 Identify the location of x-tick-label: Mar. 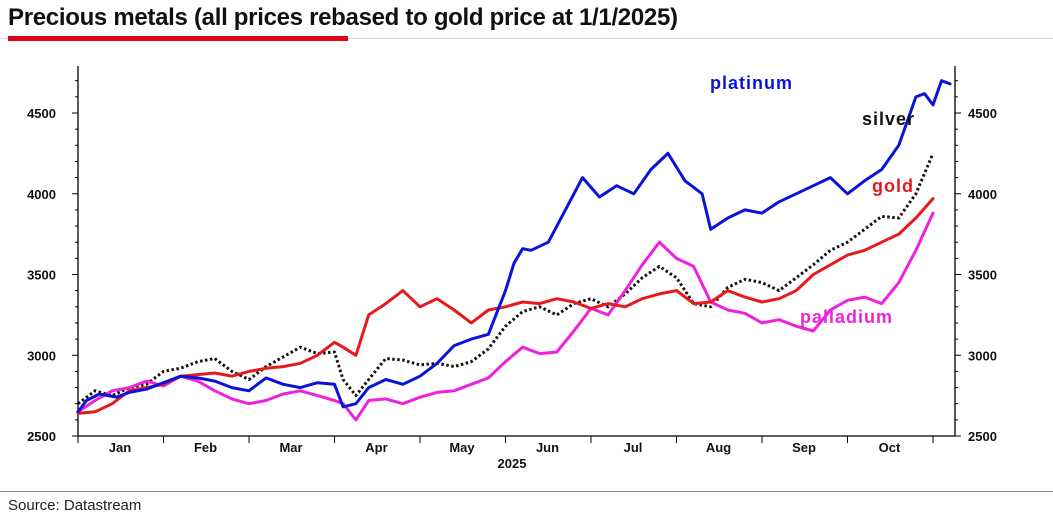
(290, 447).